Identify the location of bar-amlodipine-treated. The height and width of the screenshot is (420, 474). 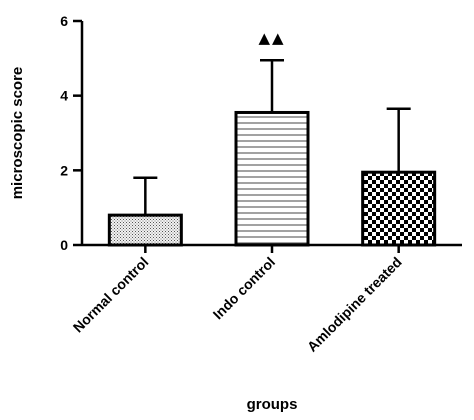
(399, 208).